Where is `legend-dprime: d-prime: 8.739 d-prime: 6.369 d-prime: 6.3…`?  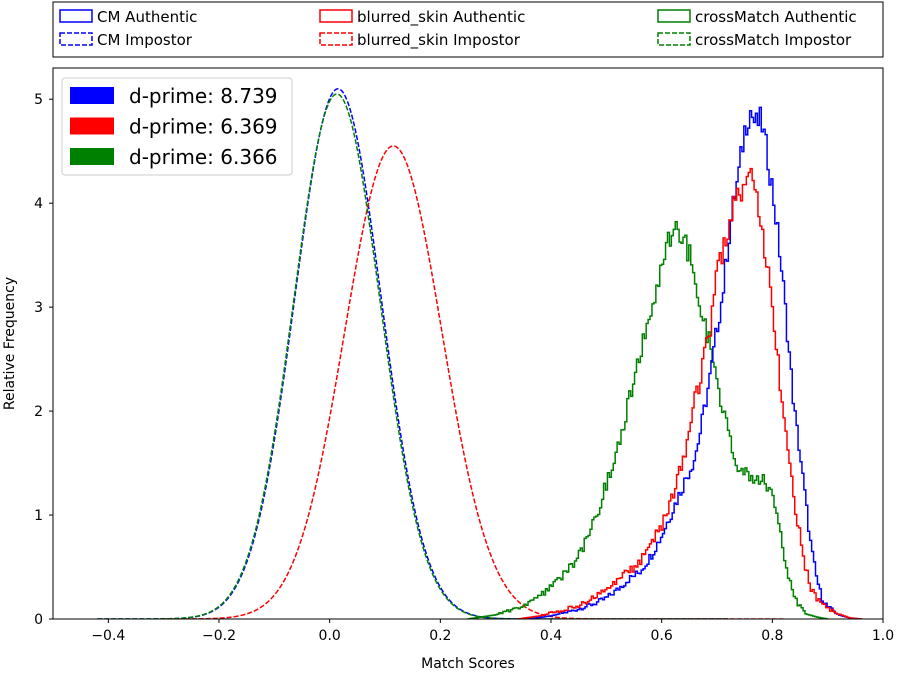 legend-dprime: d-prime: 8.739 d-prime: 6.369 d-prime: 6.3… is located at coordinates (177, 126).